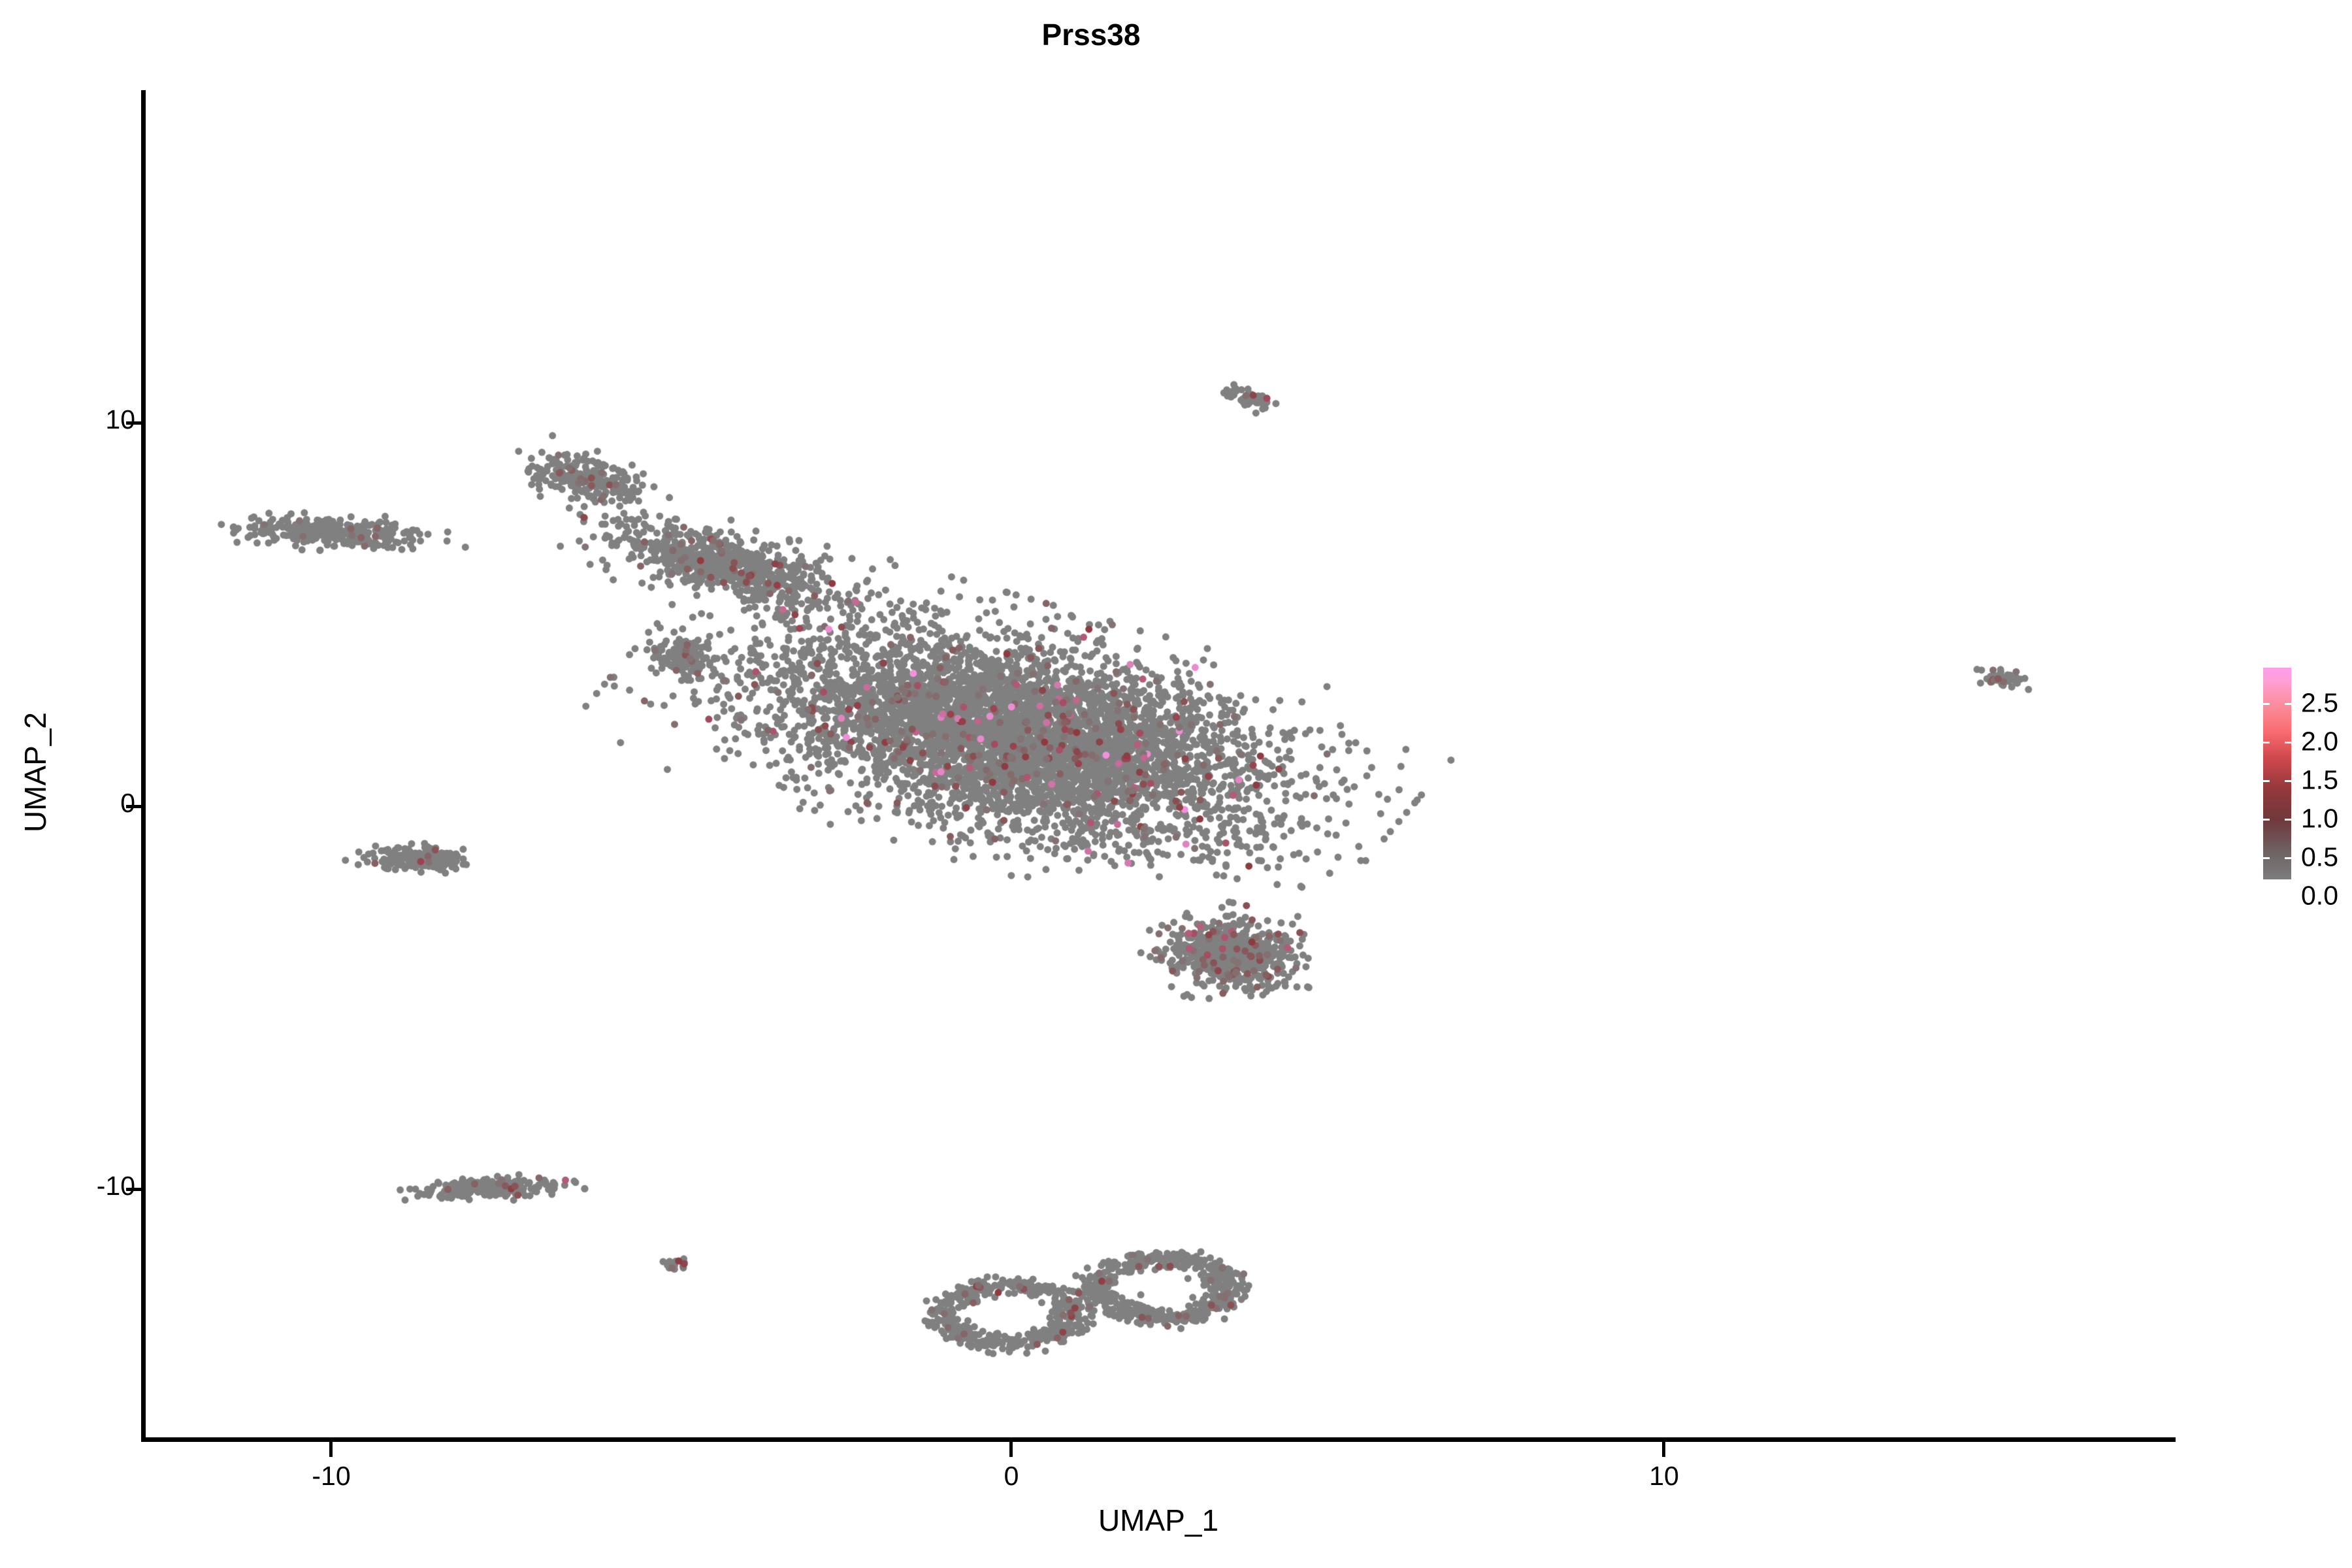 The image size is (2352, 1568). I want to click on colorbar-tick-2_5-left, so click(2266, 704).